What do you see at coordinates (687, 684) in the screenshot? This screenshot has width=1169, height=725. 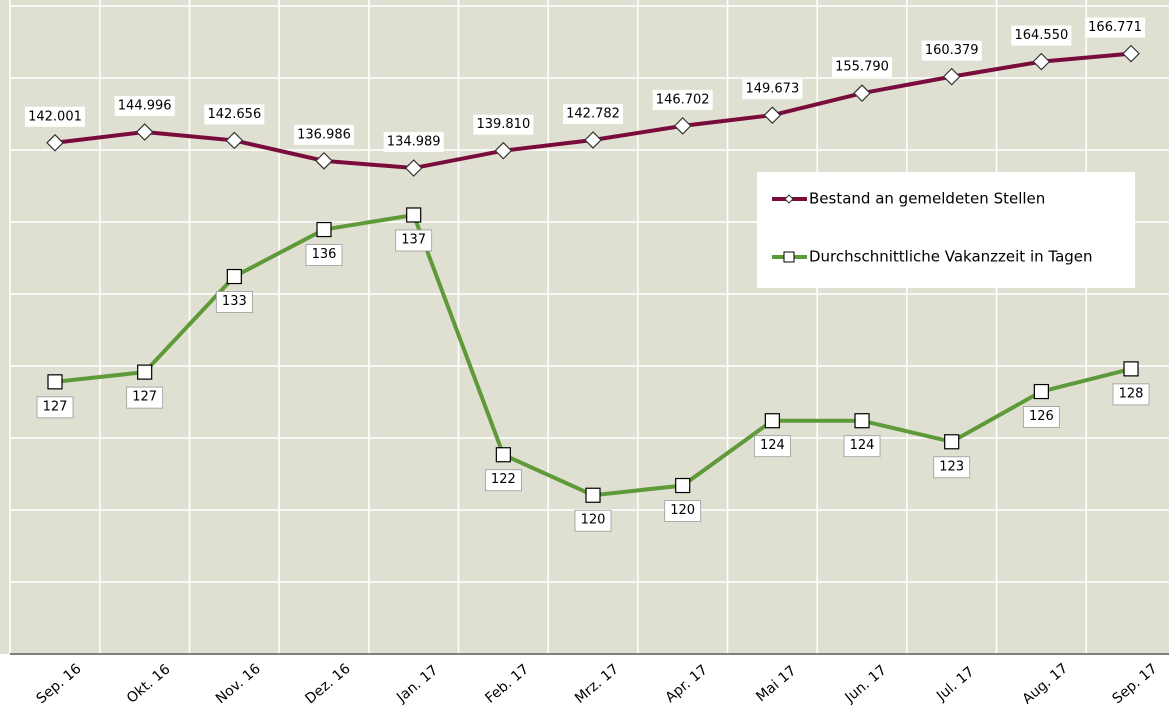 I see `x-tick-label: Apr. 17` at bounding box center [687, 684].